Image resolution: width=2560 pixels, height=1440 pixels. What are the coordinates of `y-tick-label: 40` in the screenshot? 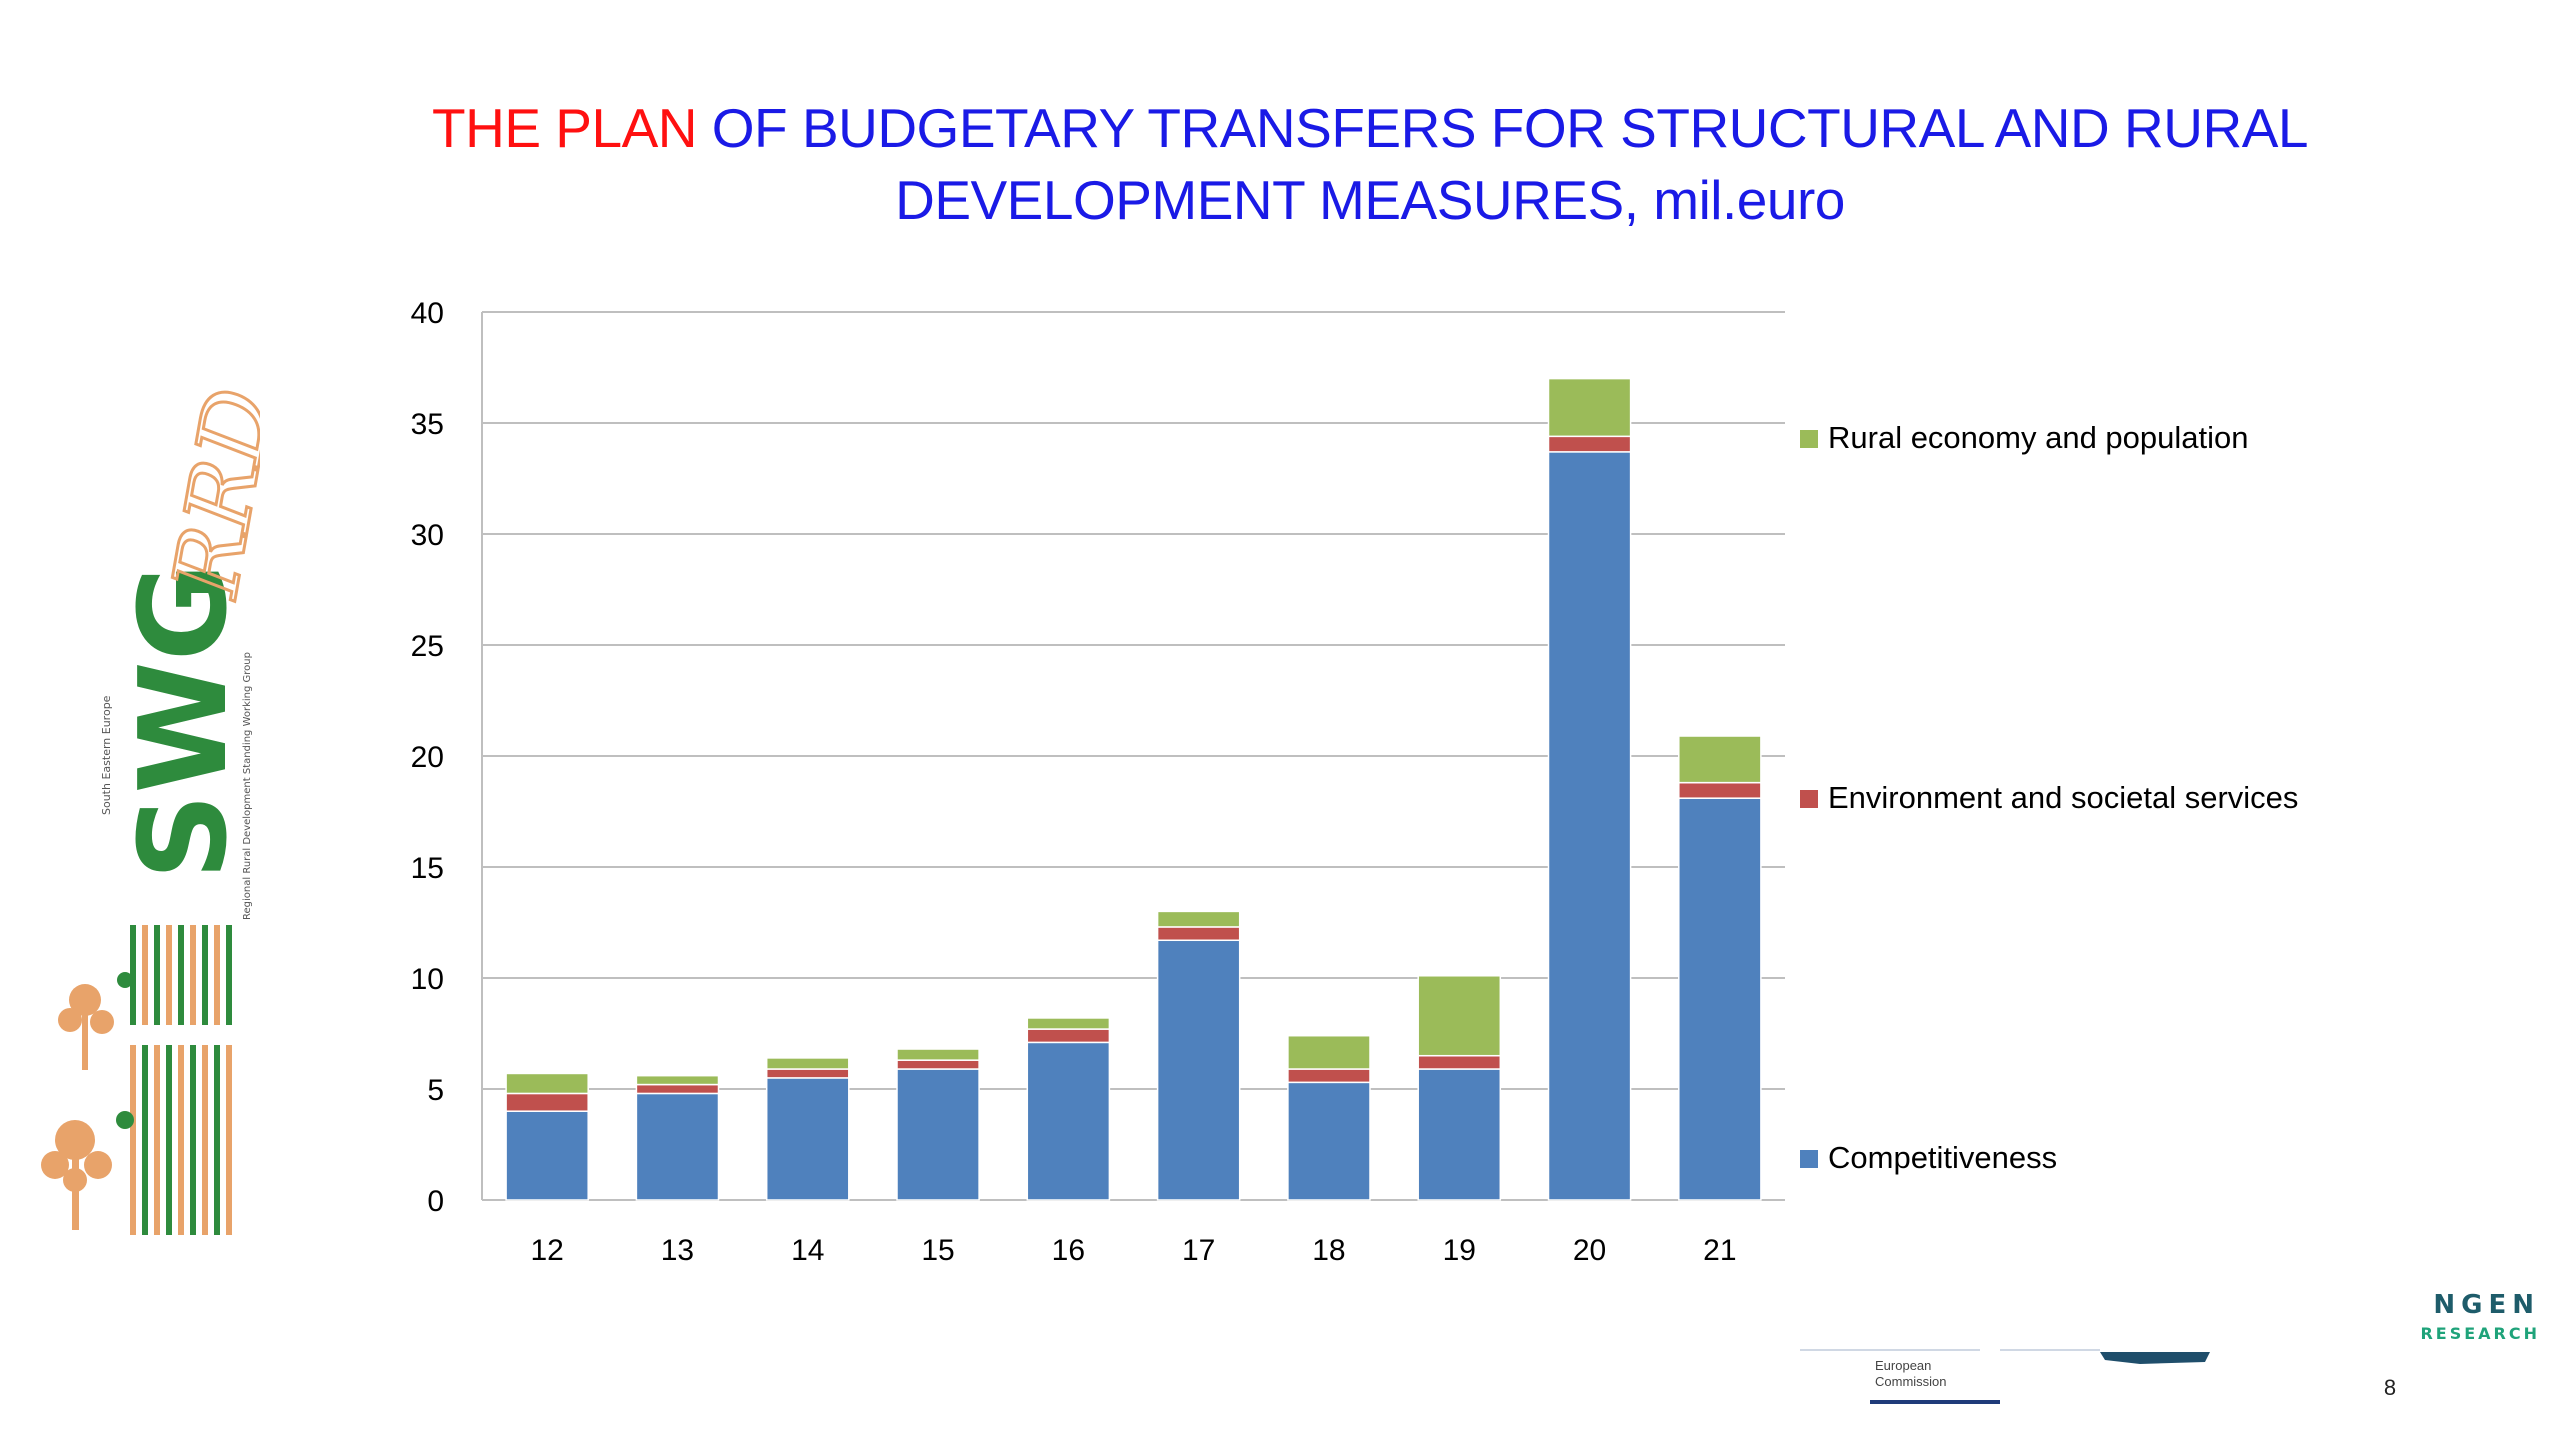 It's located at (427, 313).